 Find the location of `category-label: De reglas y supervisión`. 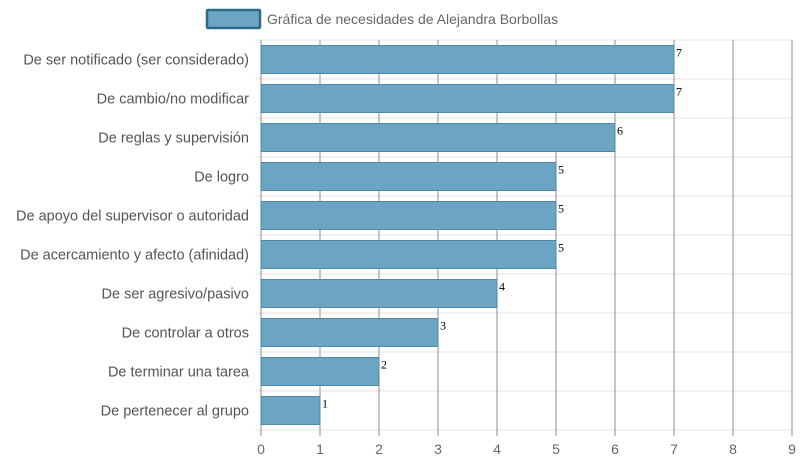

category-label: De reglas y supervisión is located at coordinates (173, 139).